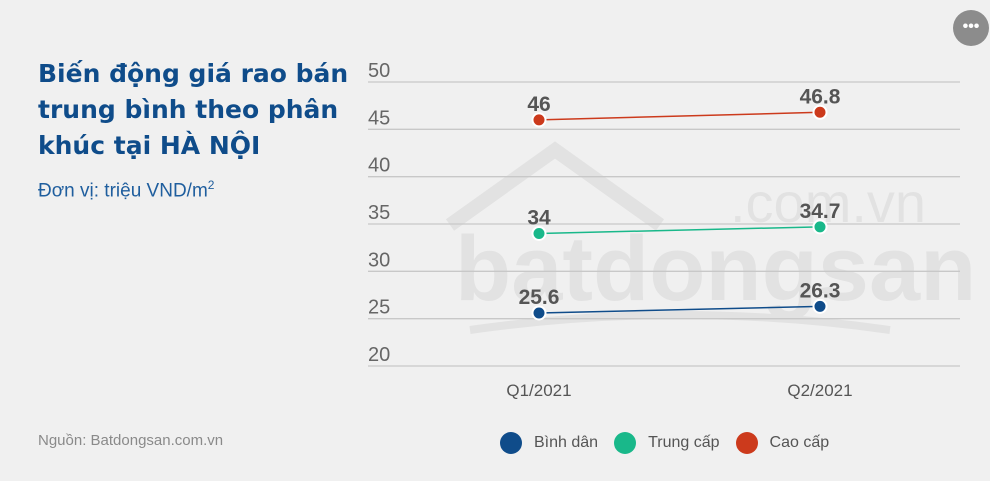  What do you see at coordinates (680, 322) in the screenshot?
I see `watermark-swoosh` at bounding box center [680, 322].